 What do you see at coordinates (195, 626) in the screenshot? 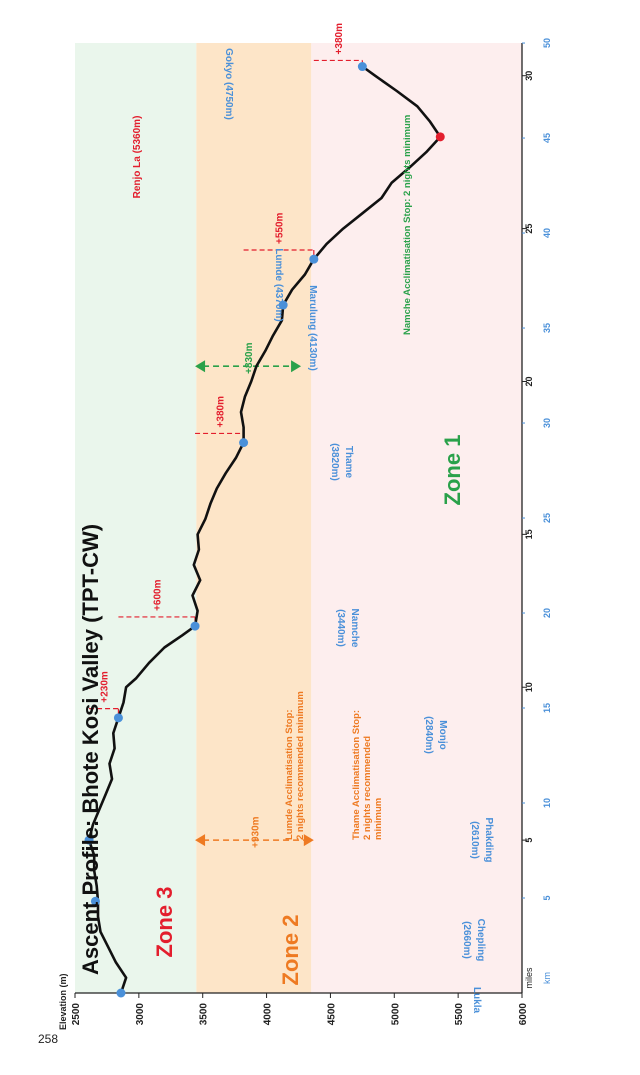
I see `waypoint-namche` at bounding box center [195, 626].